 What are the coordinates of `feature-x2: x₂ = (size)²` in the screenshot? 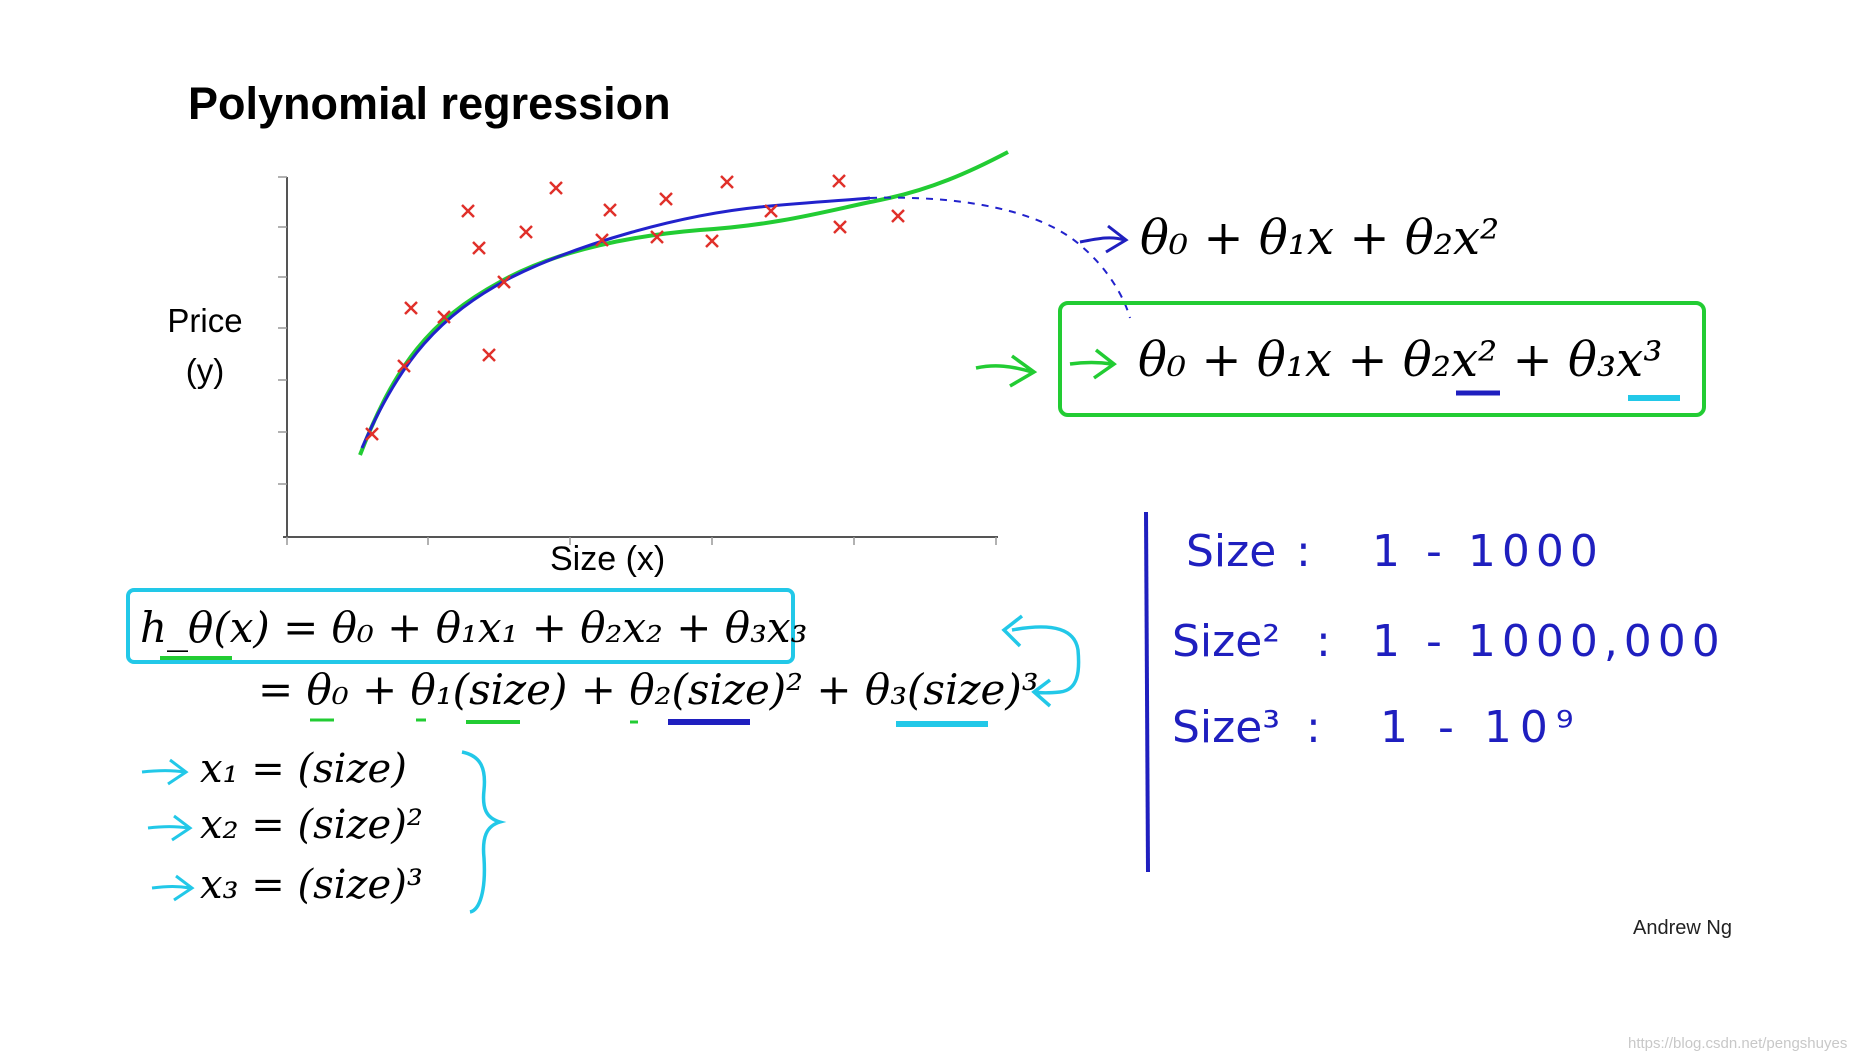 It's located at (311, 825).